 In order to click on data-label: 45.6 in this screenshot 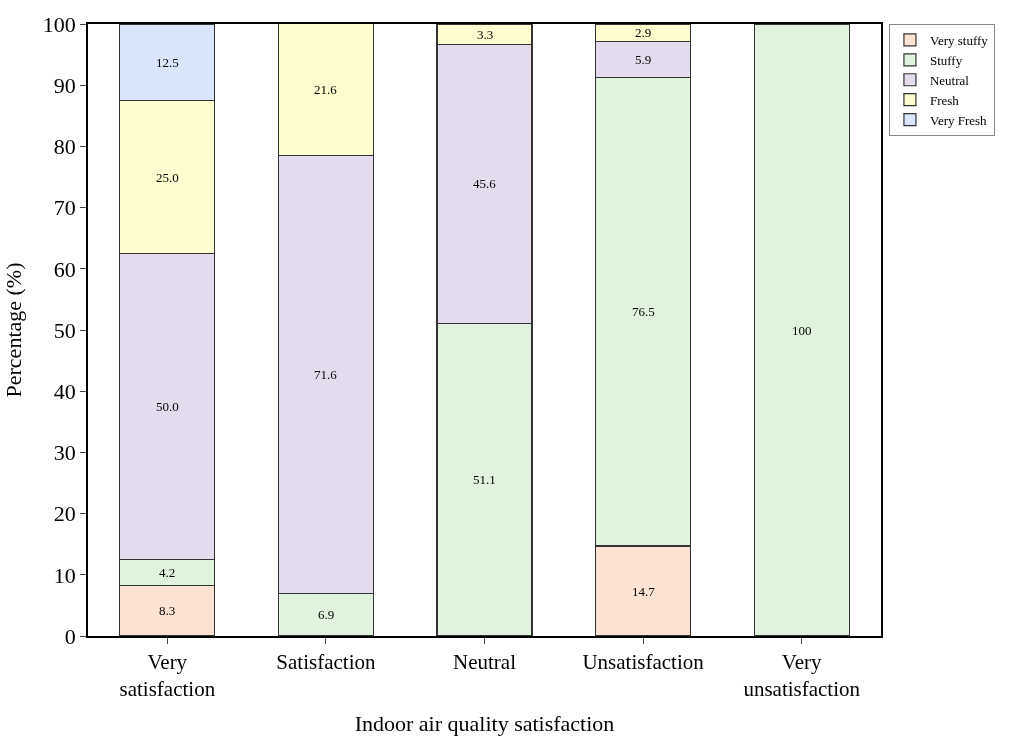, I will do `click(485, 183)`.